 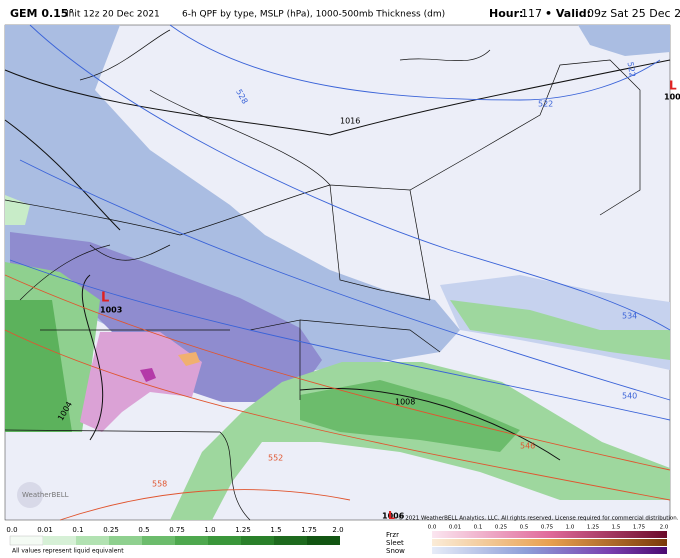 What do you see at coordinates (531, 13) in the screenshot?
I see `hour: 117` at bounding box center [531, 13].